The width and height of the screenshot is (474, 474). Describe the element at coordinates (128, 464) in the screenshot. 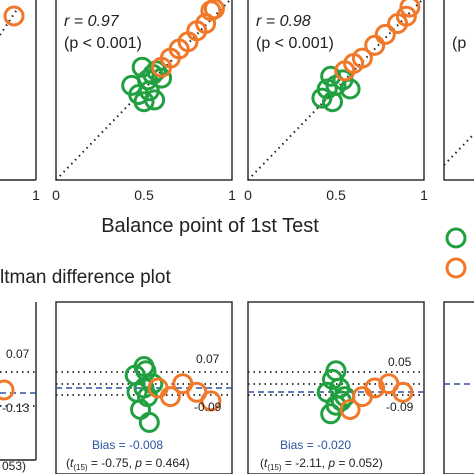

I see `difference-panel-1-stat-label: (t(15) = -0.75, p = 0.464)` at that location.